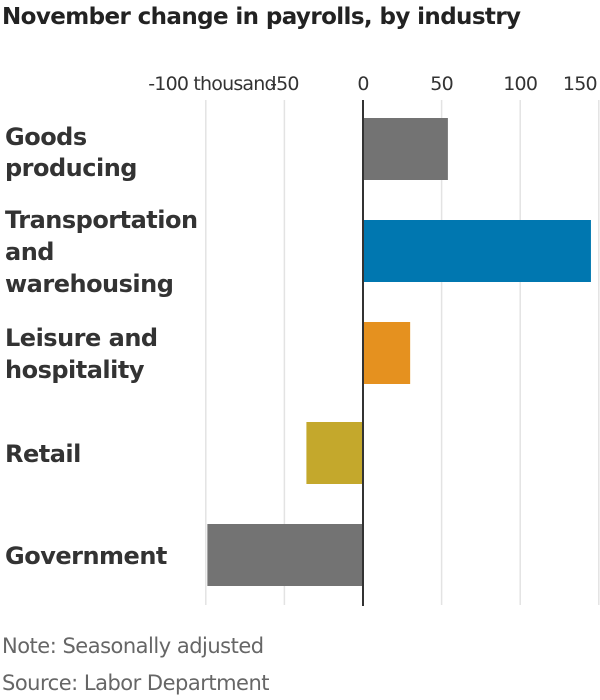  Describe the element at coordinates (43, 454) in the screenshot. I see `category-label: Retail` at that location.